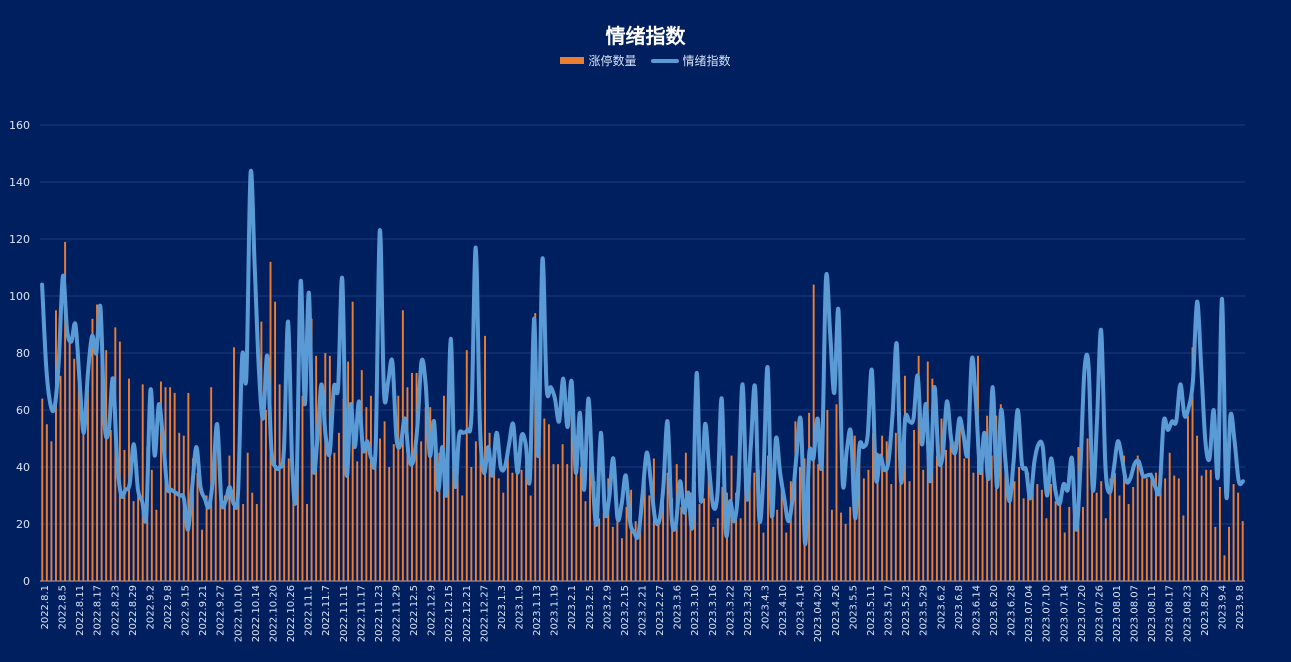 Image resolution: width=1291 pixels, height=662 pixels. What do you see at coordinates (63, 607) in the screenshot?
I see `x-tick-label: 2022.8.5` at bounding box center [63, 607].